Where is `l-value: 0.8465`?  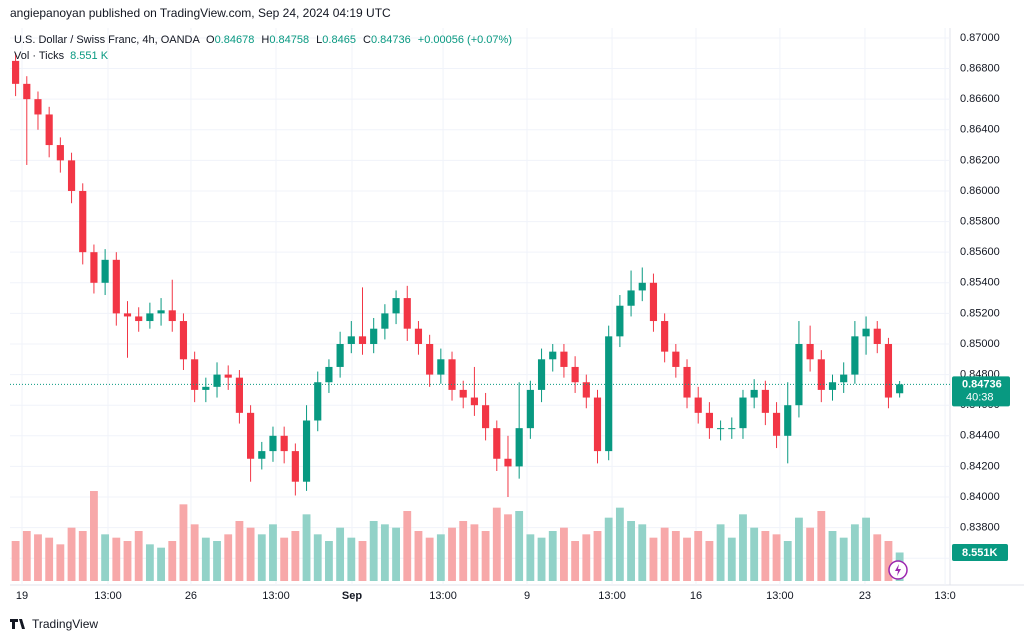
l-value: 0.8465 is located at coordinates (339, 40).